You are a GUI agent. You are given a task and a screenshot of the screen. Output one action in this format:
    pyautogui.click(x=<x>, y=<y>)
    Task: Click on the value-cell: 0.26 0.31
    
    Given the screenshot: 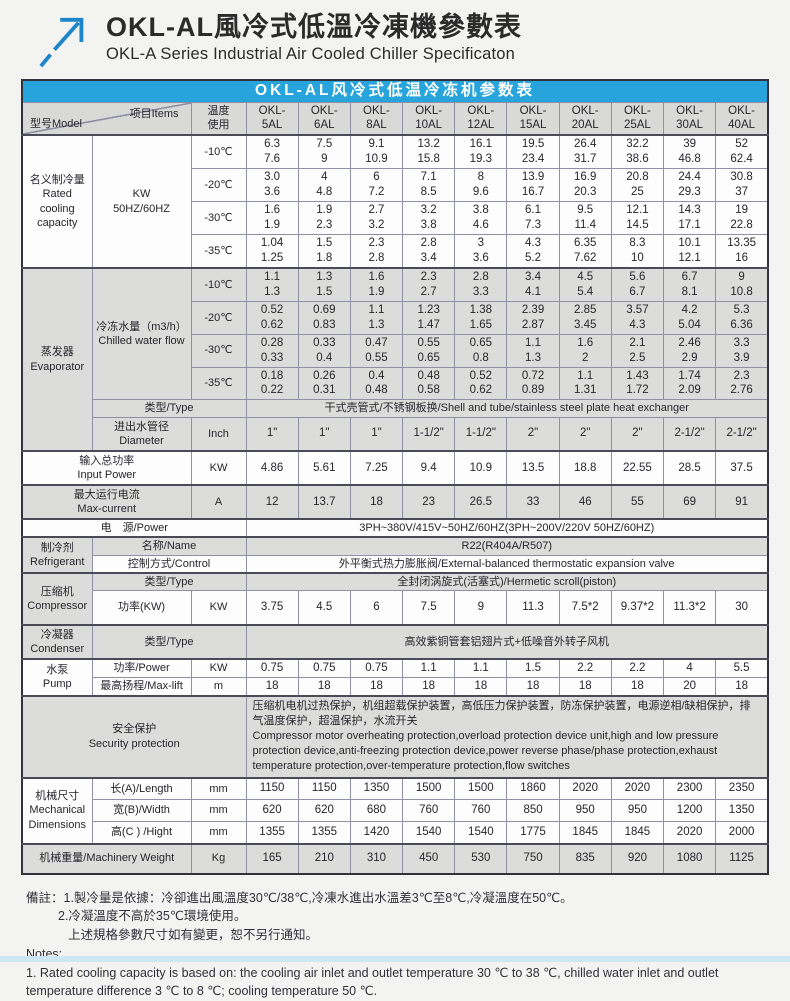 What is the action you would take?
    pyautogui.click(x=324, y=383)
    